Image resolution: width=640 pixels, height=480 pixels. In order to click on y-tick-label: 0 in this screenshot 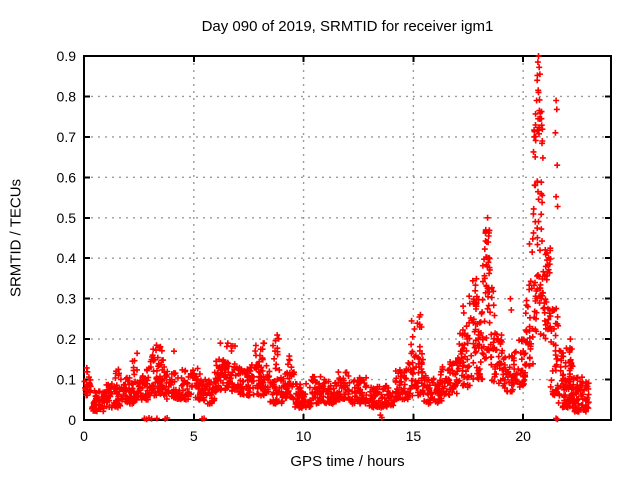, I will do `click(72, 420)`.